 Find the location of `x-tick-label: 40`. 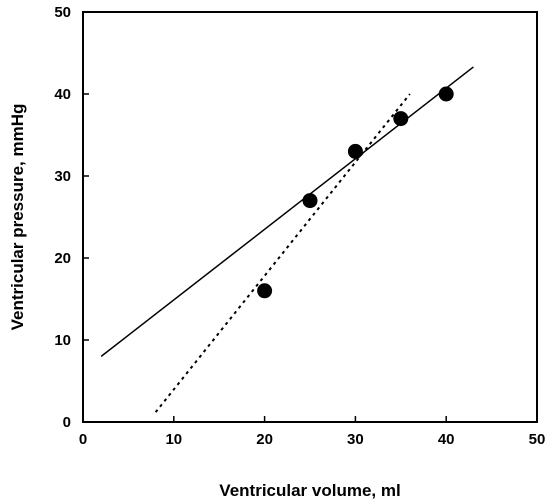

x-tick-label: 40 is located at coordinates (446, 439).